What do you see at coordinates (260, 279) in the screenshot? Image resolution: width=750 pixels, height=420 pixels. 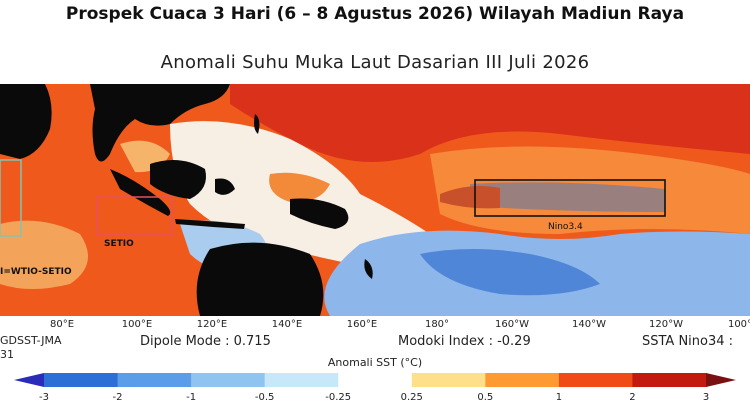 I see `land-australia` at bounding box center [260, 279].